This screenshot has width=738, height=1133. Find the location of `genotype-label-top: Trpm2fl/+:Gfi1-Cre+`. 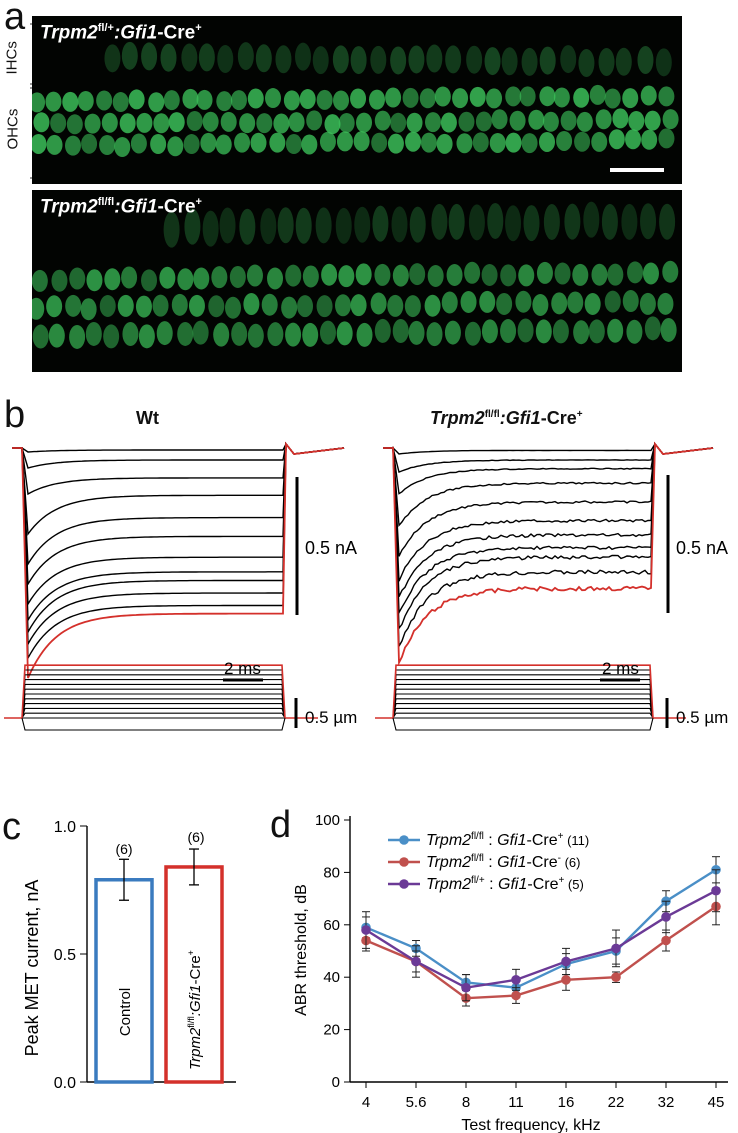

genotype-label-top: Trpm2fl/+:Gfi1-Cre+ is located at coordinates (121, 33).